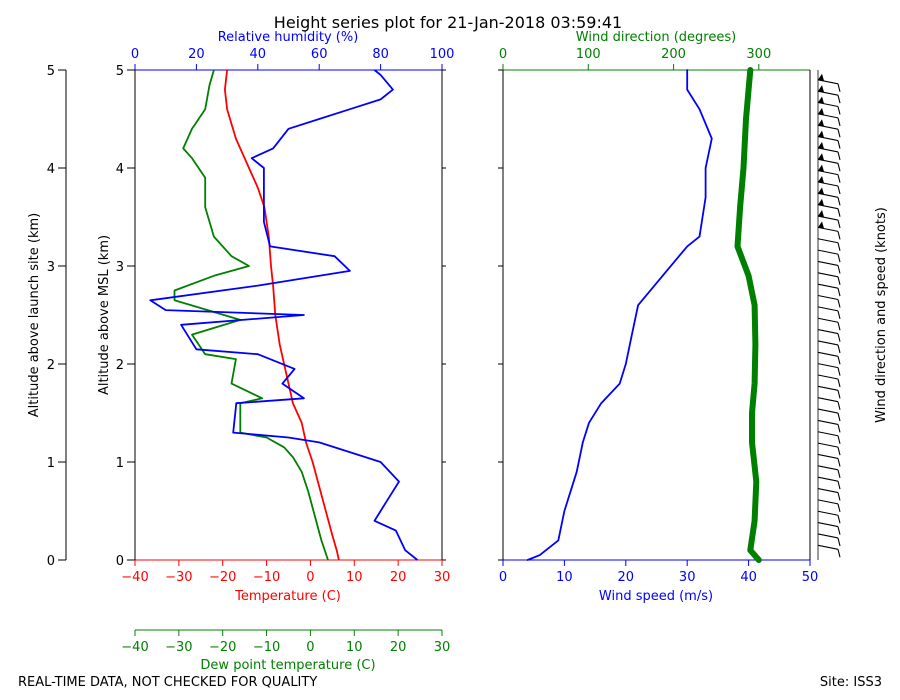 This screenshot has height=700, width=900. What do you see at coordinates (354, 577) in the screenshot?
I see `temperature-tick-label: 10` at bounding box center [354, 577].